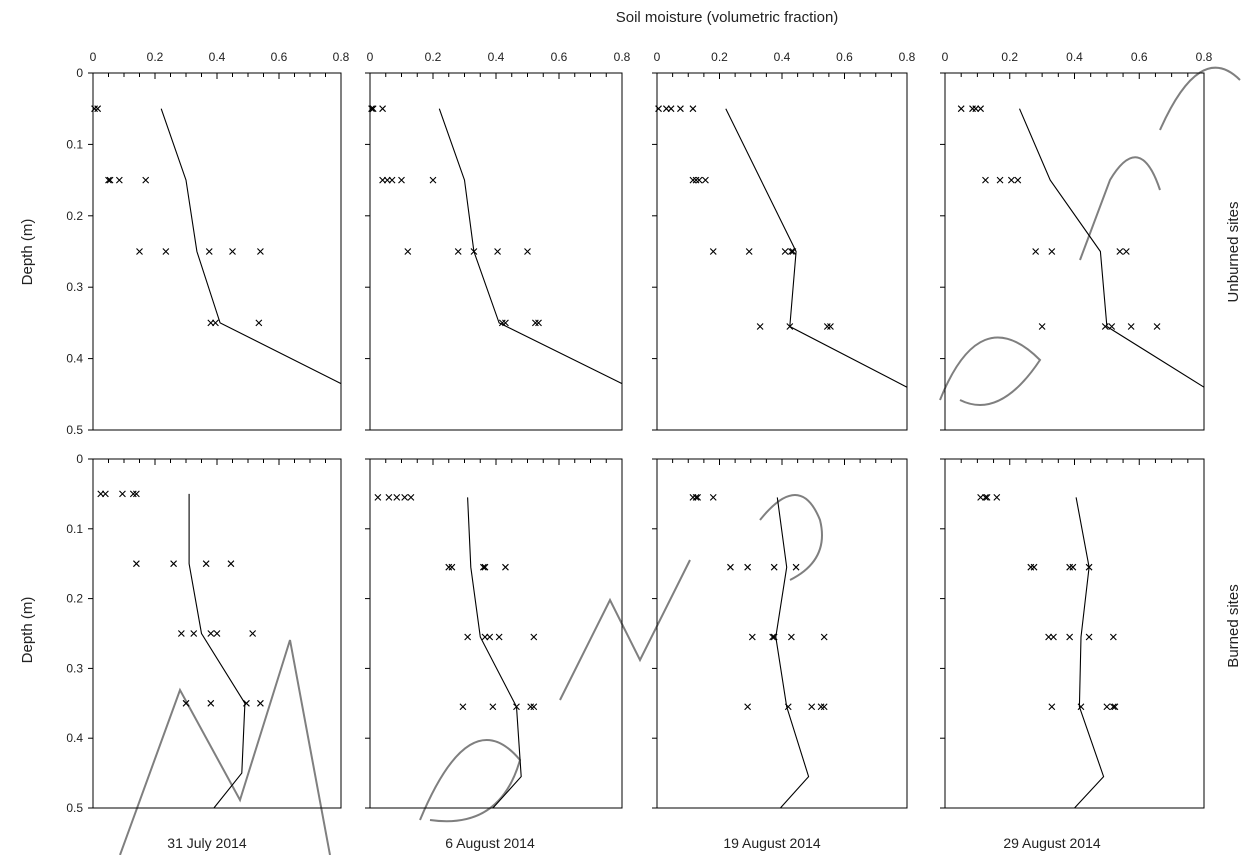 The width and height of the screenshot is (1247, 855). What do you see at coordinates (207, 843) in the screenshot?
I see `column-label-31-july: 31 July 2014` at bounding box center [207, 843].